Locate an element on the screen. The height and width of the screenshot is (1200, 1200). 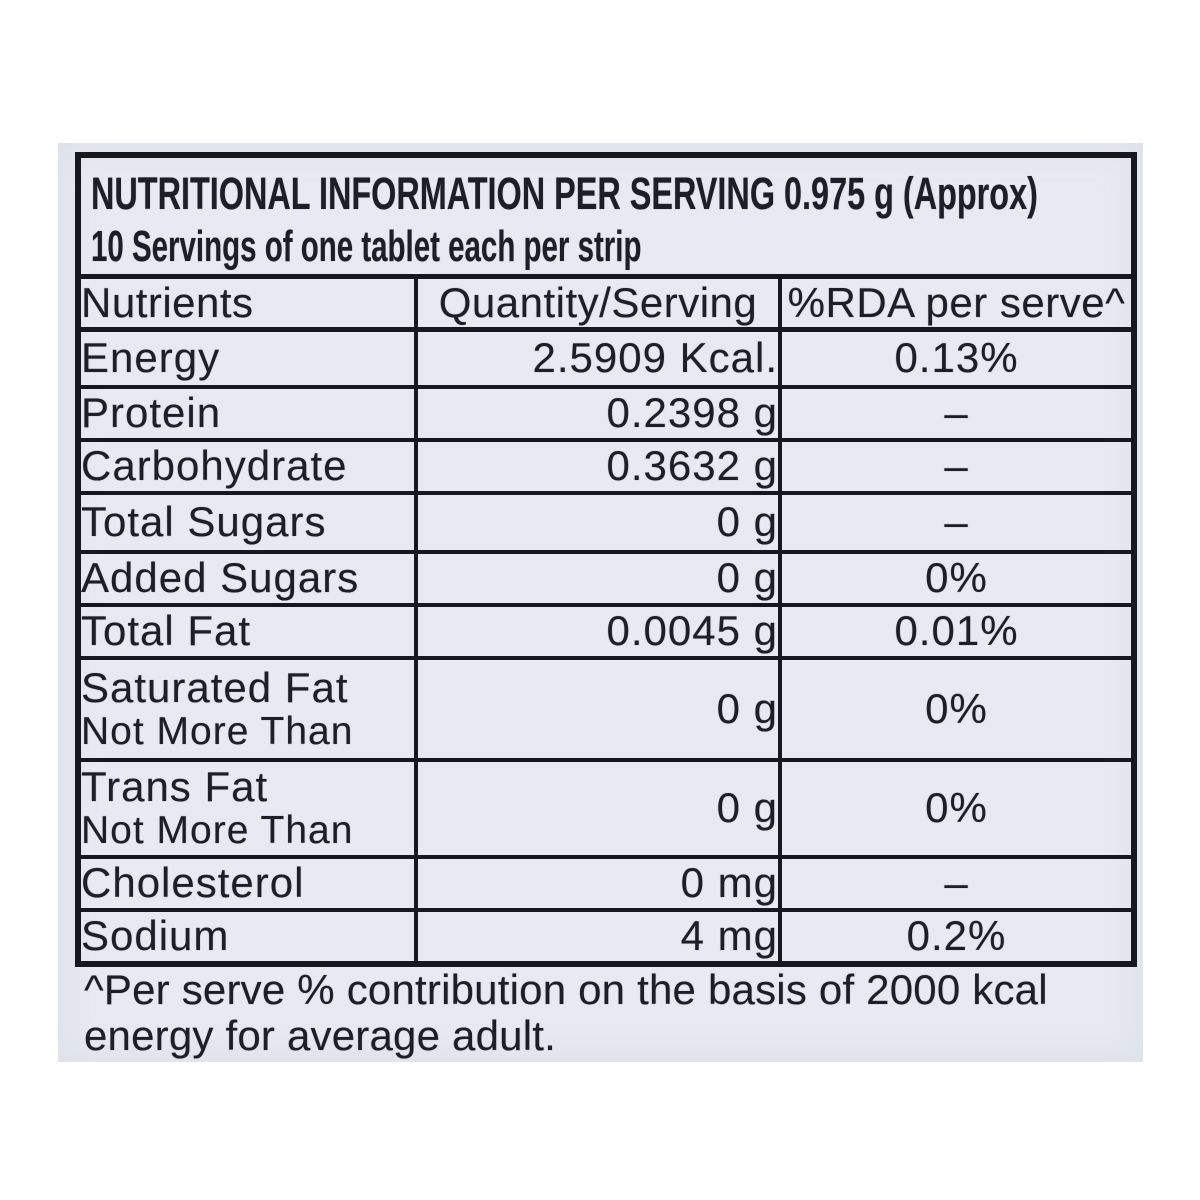
nutrient-cell: Total Sugars is located at coordinates (247, 522).